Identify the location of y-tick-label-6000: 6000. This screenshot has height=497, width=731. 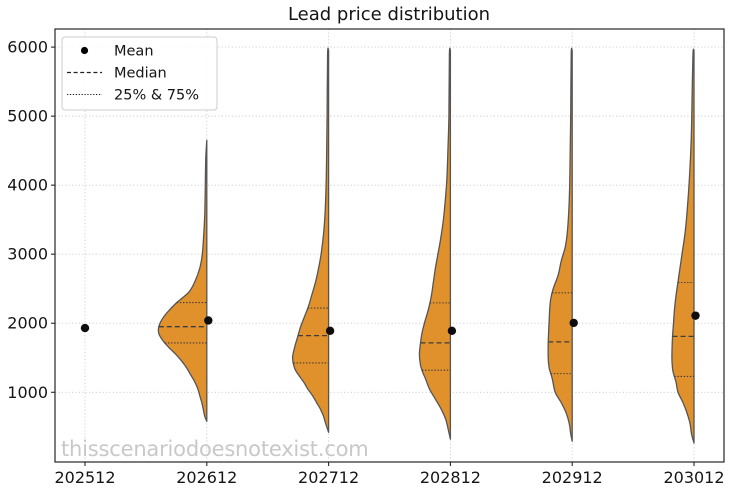
(27, 47).